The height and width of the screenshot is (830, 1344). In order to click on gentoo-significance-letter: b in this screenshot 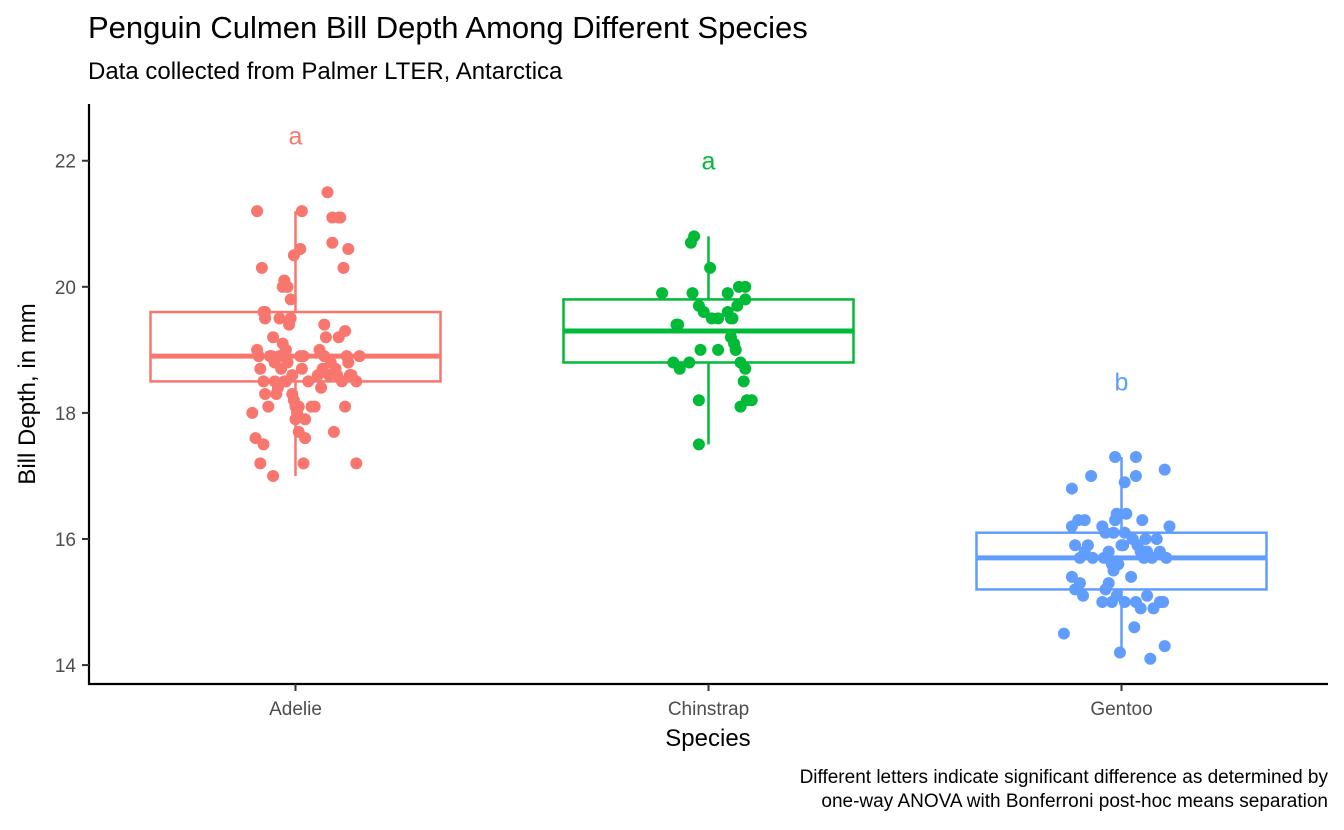, I will do `click(1122, 382)`.